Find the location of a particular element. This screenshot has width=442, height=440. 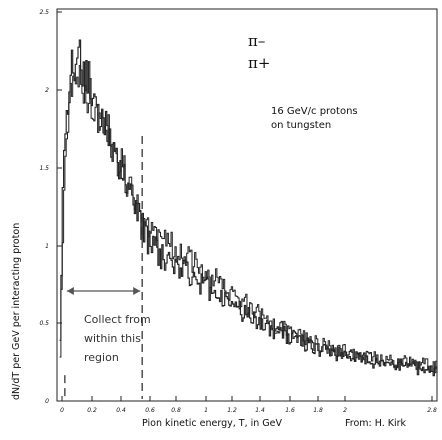

x-tick-label: 0.2 is located at coordinates (92, 410).